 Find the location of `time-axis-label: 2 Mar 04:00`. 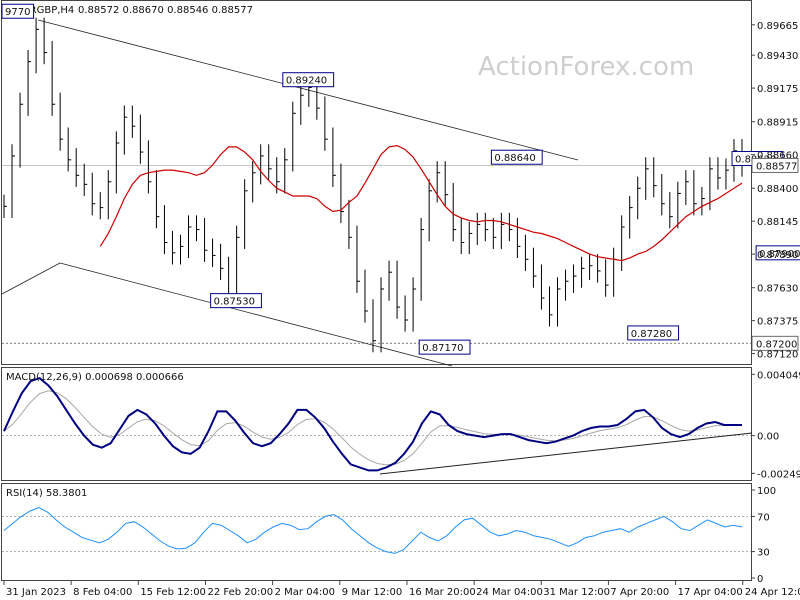

time-axis-label: 2 Mar 04:00 is located at coordinates (305, 592).